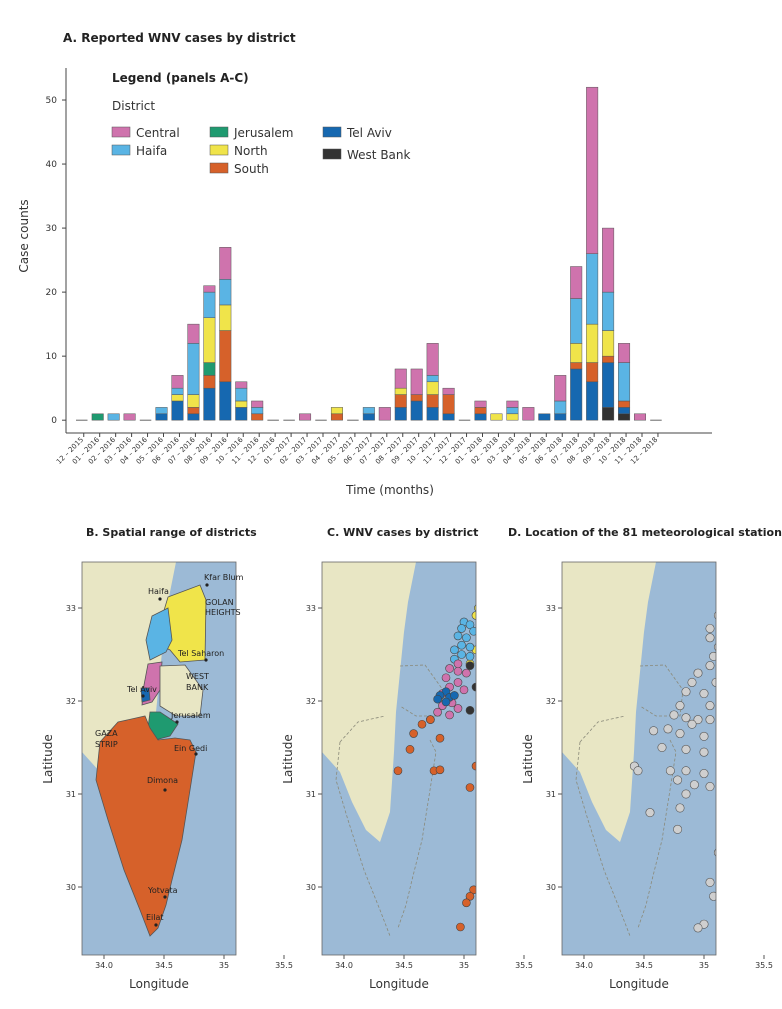 The height and width of the screenshot is (1009, 782). Describe the element at coordinates (263, 133) in the screenshot. I see `legend-label-jerusalem: Jerusalem` at that location.